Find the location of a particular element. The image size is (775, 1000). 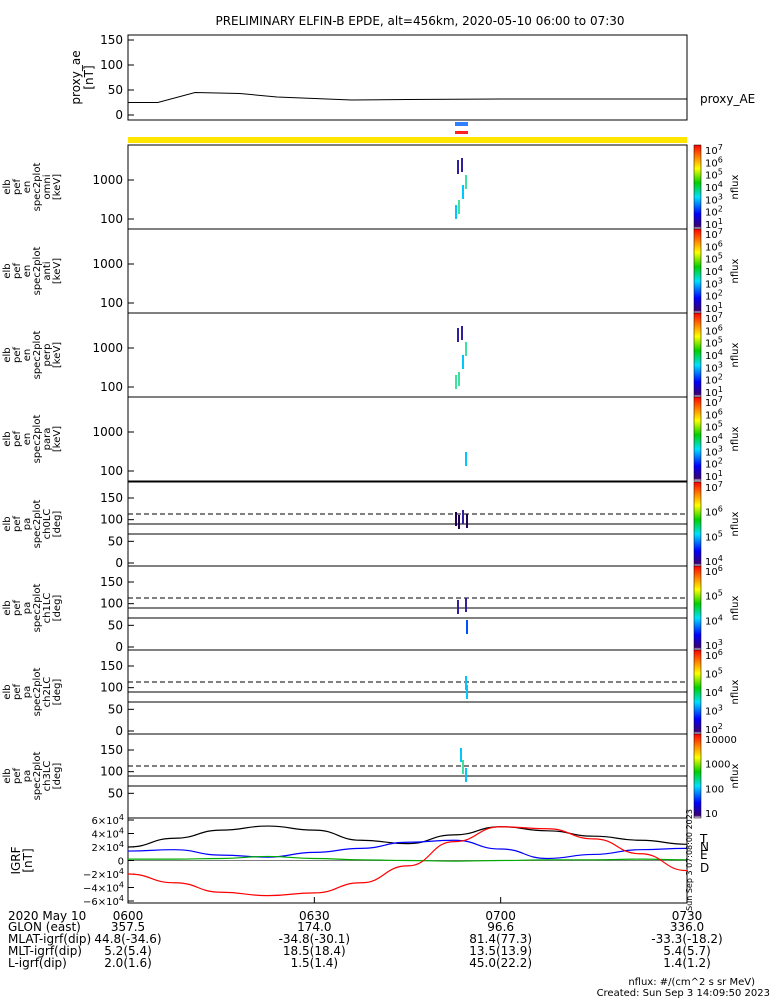

x-tick-label: 0700 is located at coordinates (500, 916).